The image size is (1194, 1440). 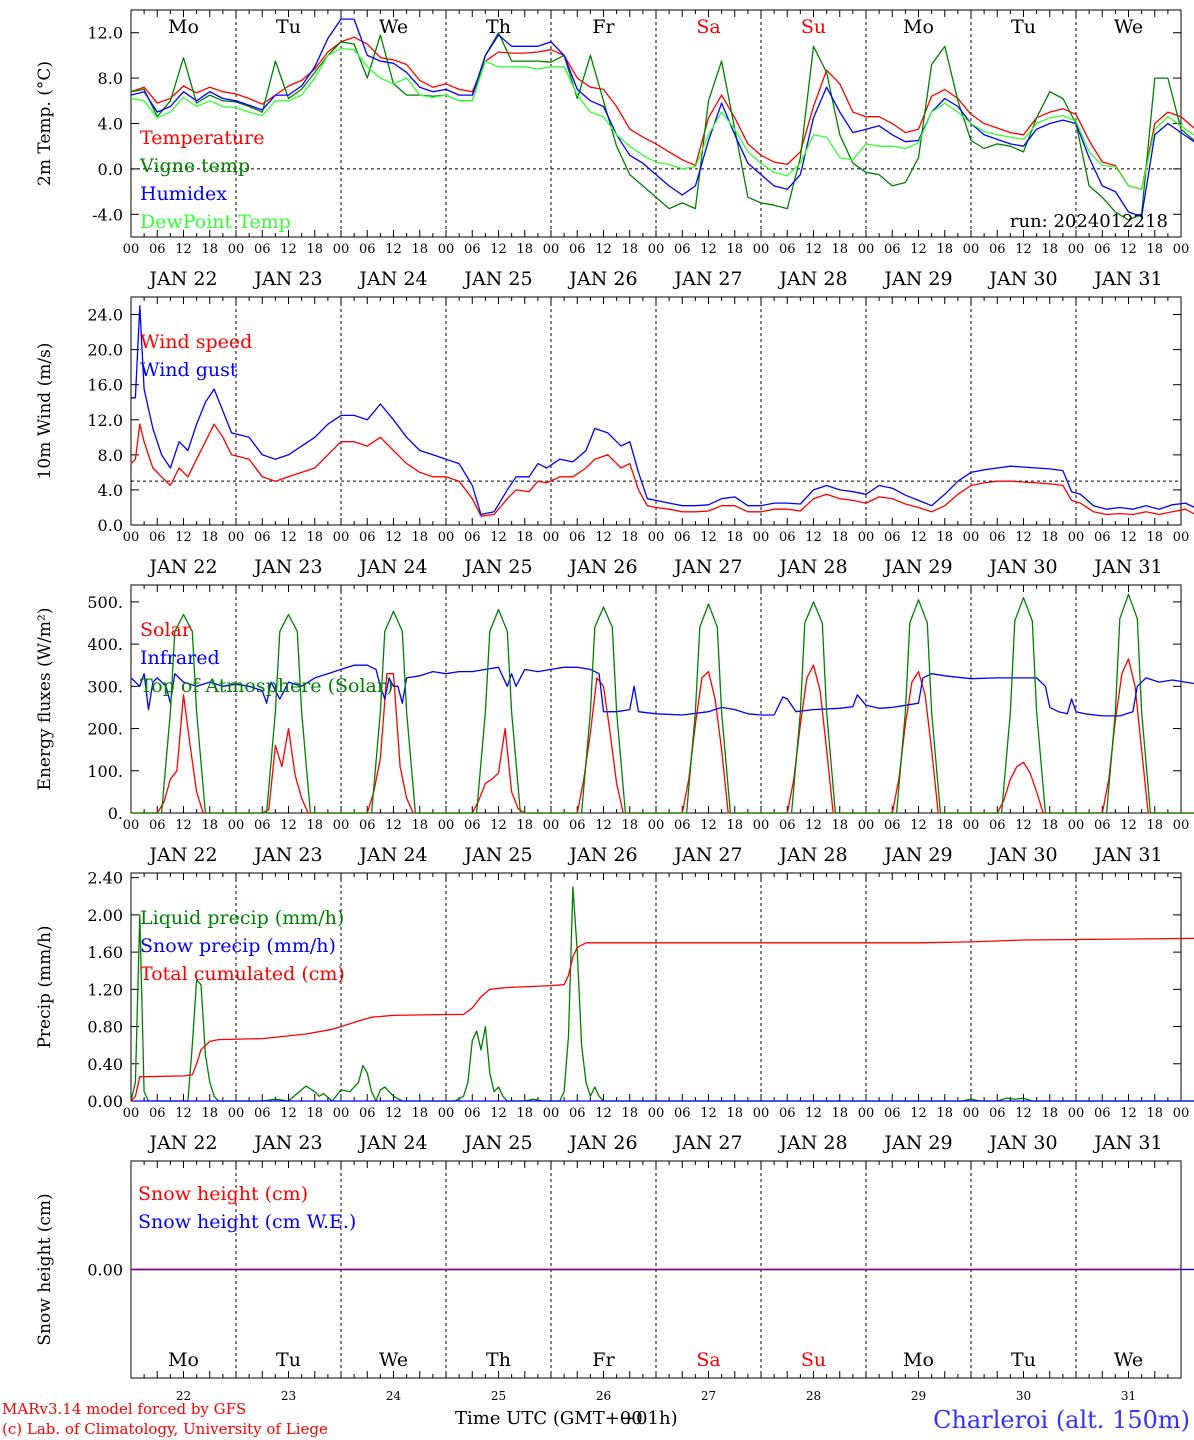 I want to click on legend-entry: Humidex, so click(x=183, y=194).